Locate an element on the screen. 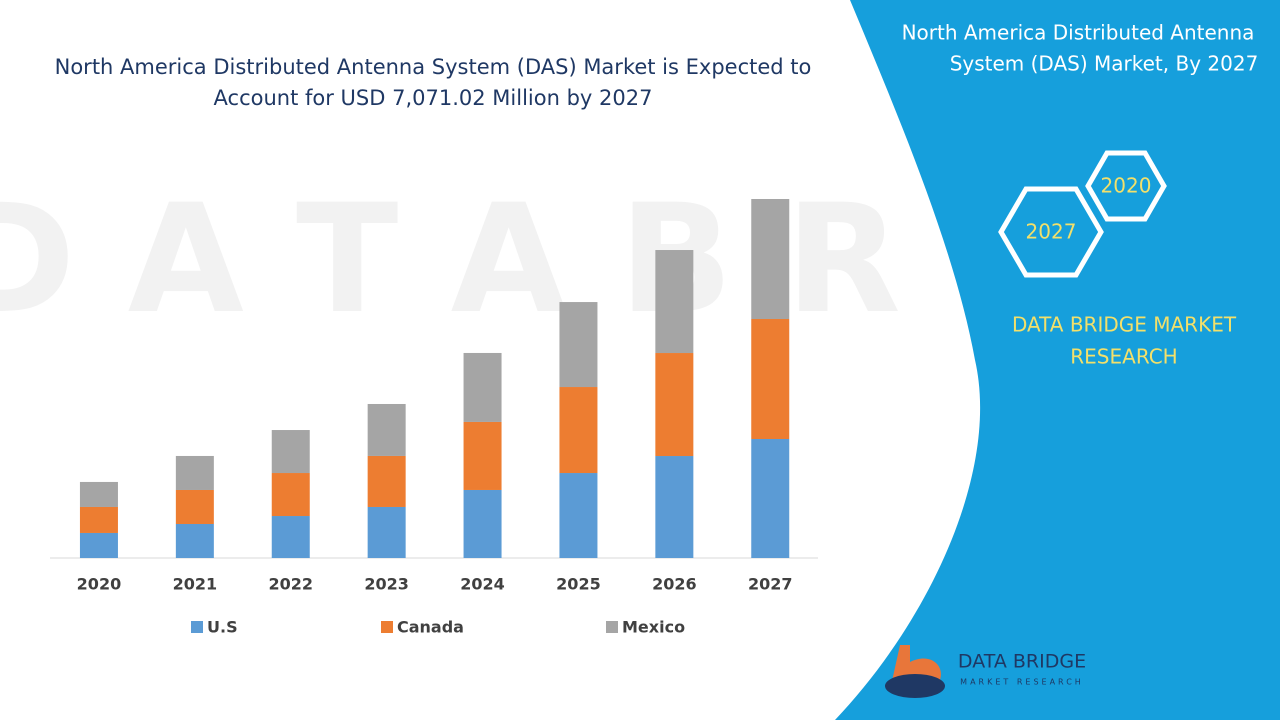  logo-name: DATA BRIDGE is located at coordinates (1022, 662).